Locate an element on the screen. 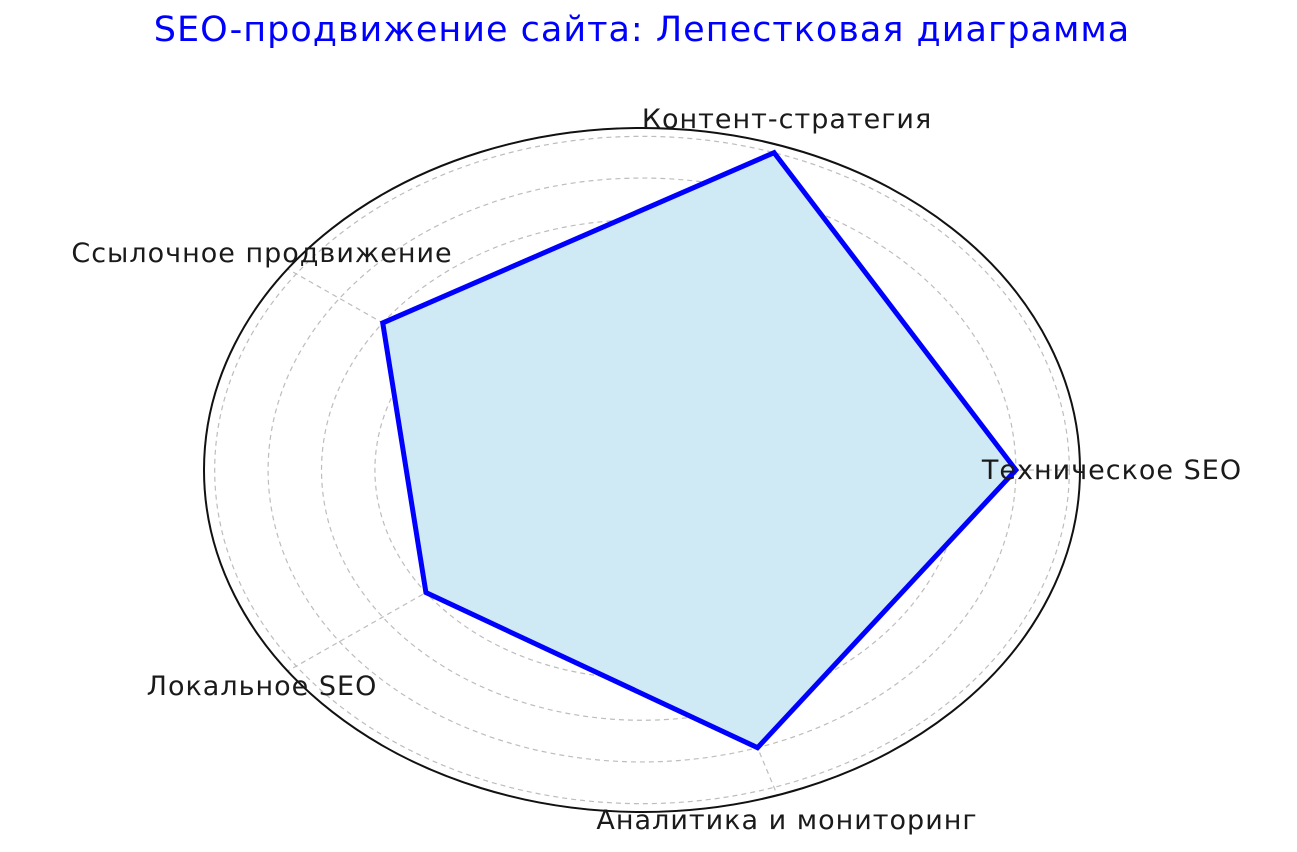  category-label: Техническое SEO is located at coordinates (1111, 470).